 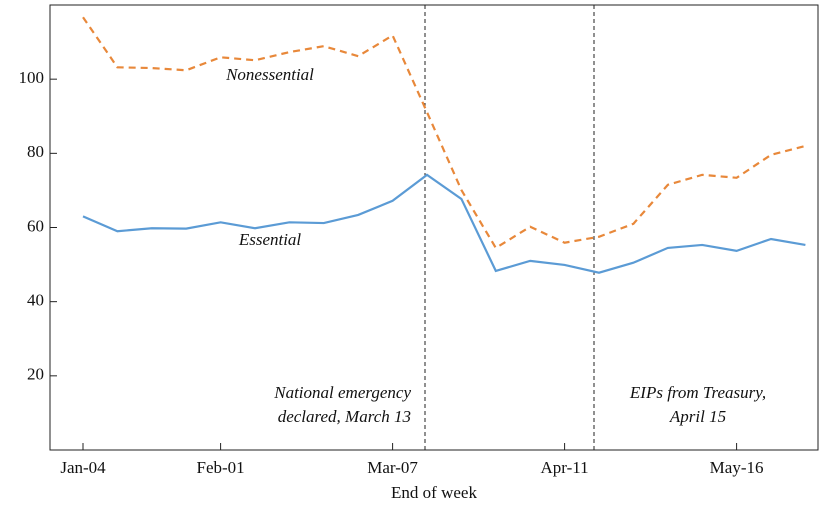 What do you see at coordinates (697, 416) in the screenshot?
I see `annotation: April 15` at bounding box center [697, 416].